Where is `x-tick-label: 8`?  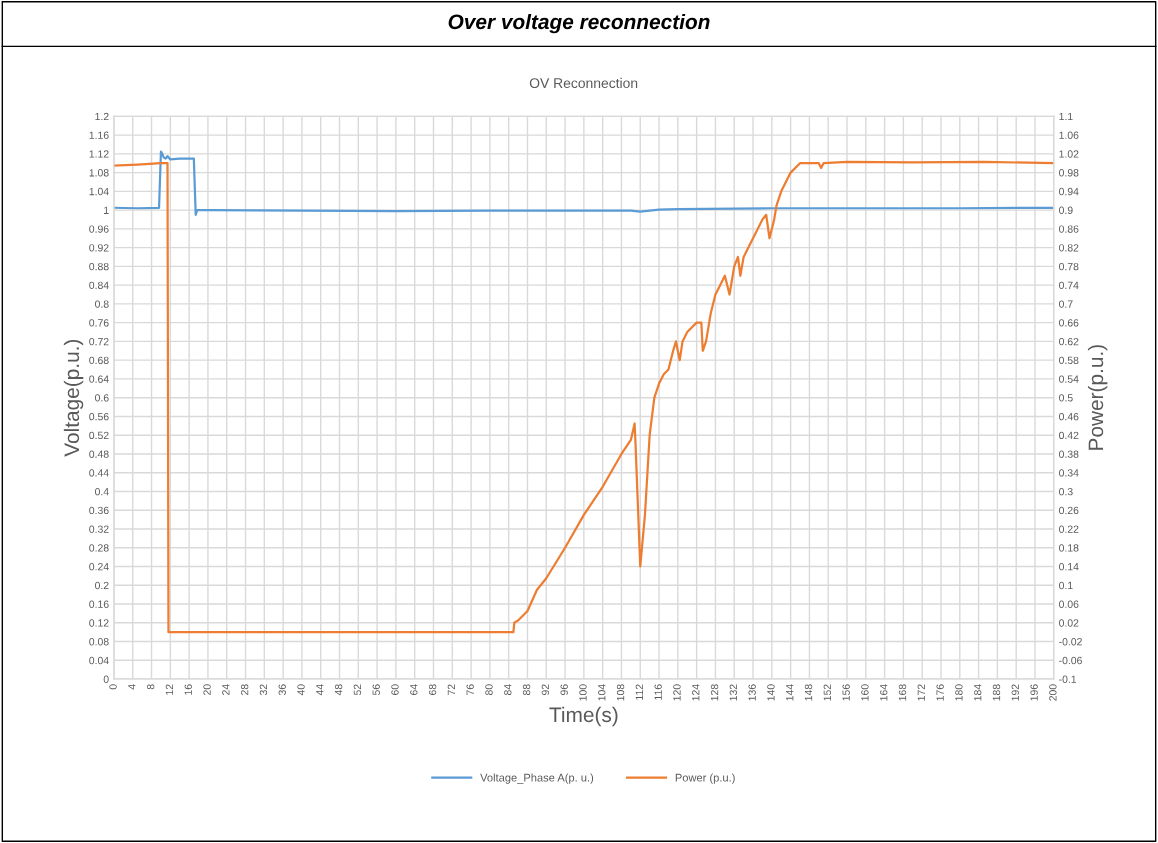 x-tick-label: 8 is located at coordinates (150, 687).